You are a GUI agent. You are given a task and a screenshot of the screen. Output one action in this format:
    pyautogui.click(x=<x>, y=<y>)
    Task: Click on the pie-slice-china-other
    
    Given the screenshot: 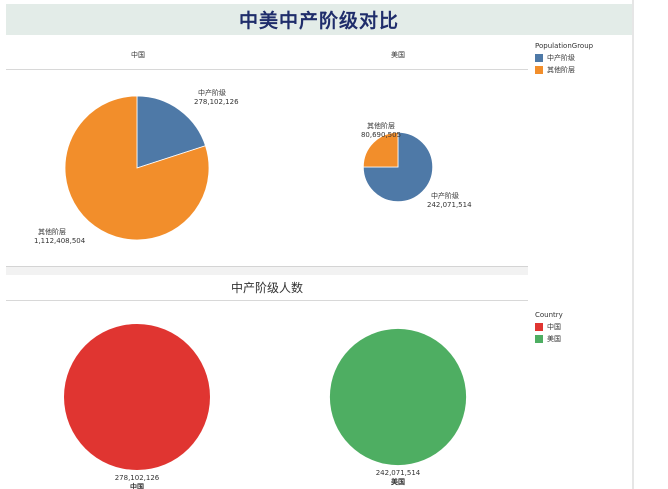 What is the action you would take?
    pyautogui.click(x=137, y=168)
    